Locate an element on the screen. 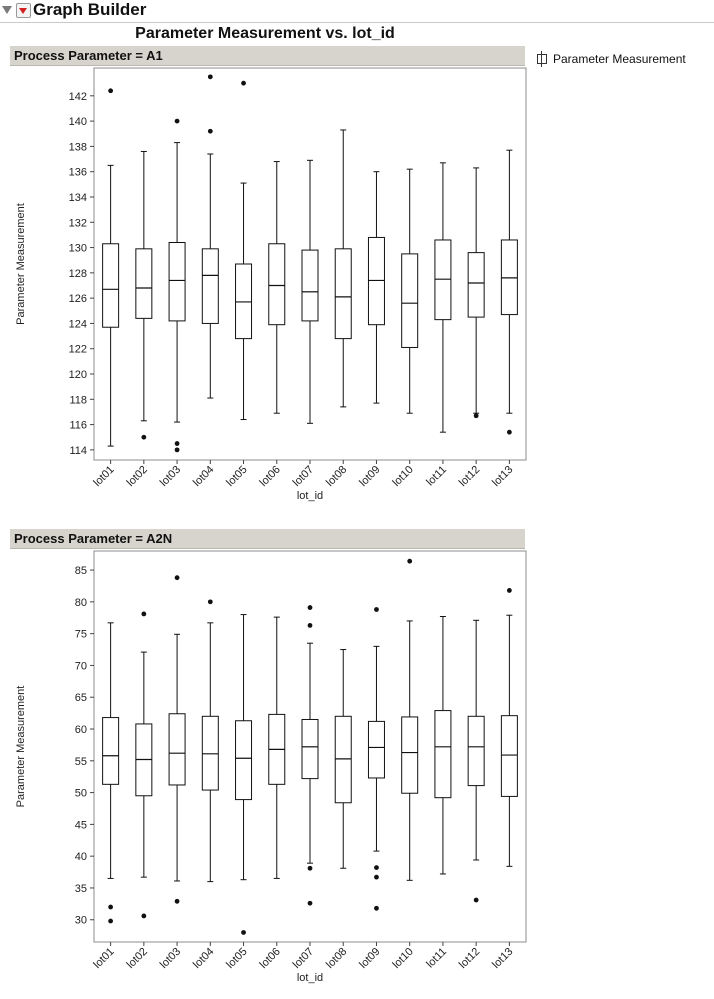 The height and width of the screenshot is (999, 714). box-lot12 is located at coordinates (476, 761).